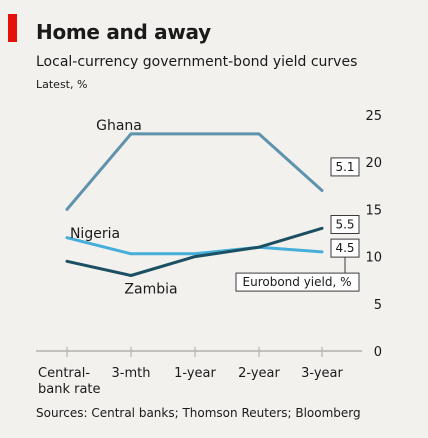 Image resolution: width=428 pixels, height=438 pixels. I want to click on series-line-ghana, so click(194, 171).